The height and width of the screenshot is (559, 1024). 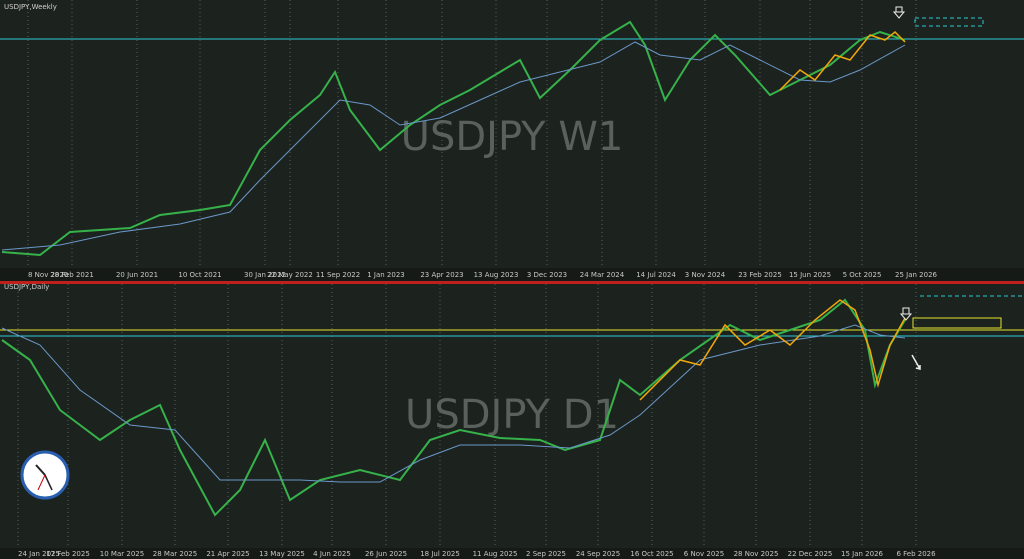 I want to click on date-label: 22 May 2022, so click(x=290, y=275).